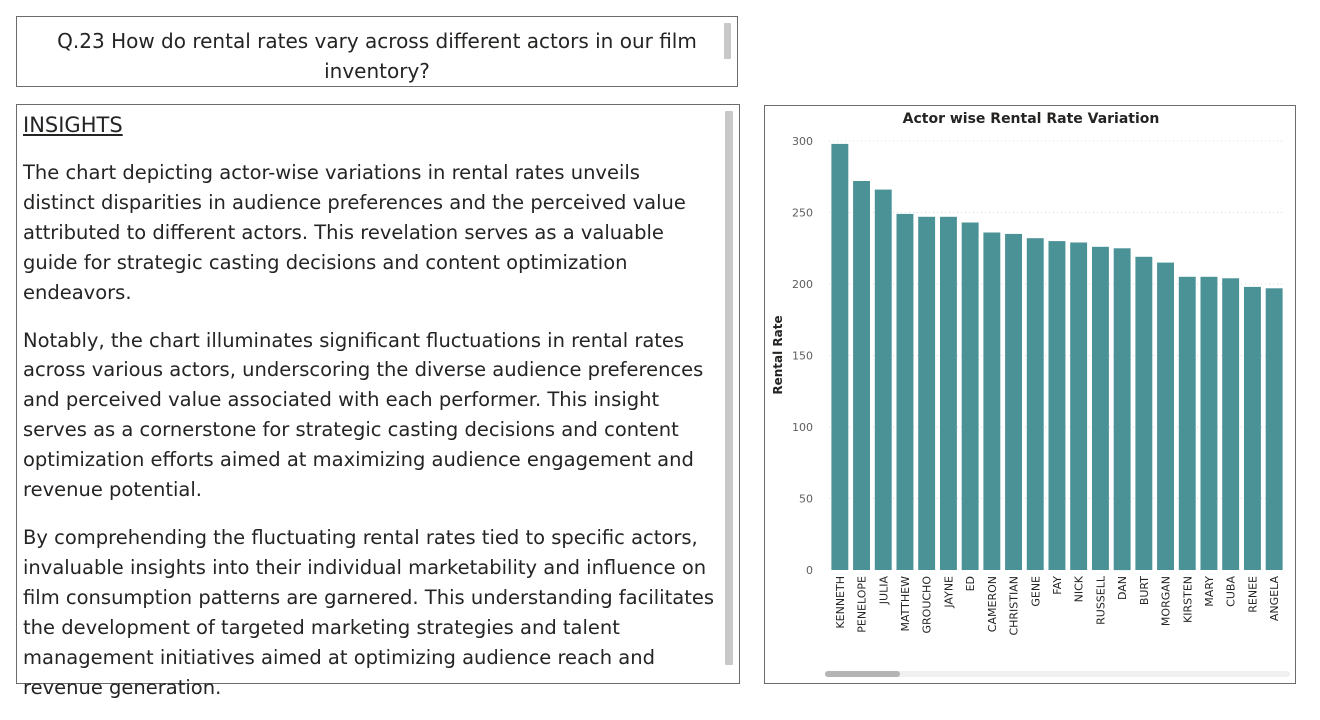  I want to click on x-tick-label: GROUCHO, so click(927, 605).